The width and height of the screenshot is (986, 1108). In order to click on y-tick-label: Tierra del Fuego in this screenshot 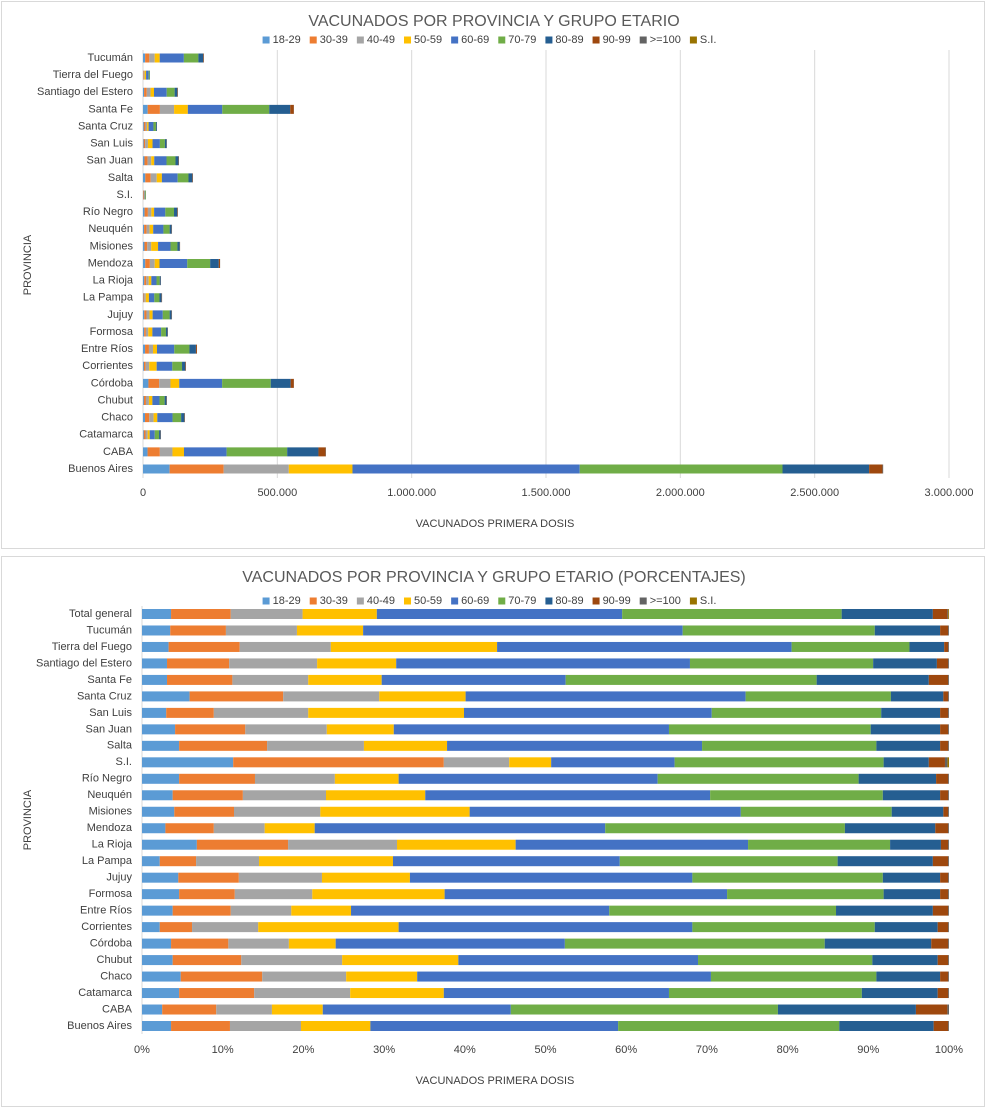, I will do `click(93, 75)`.